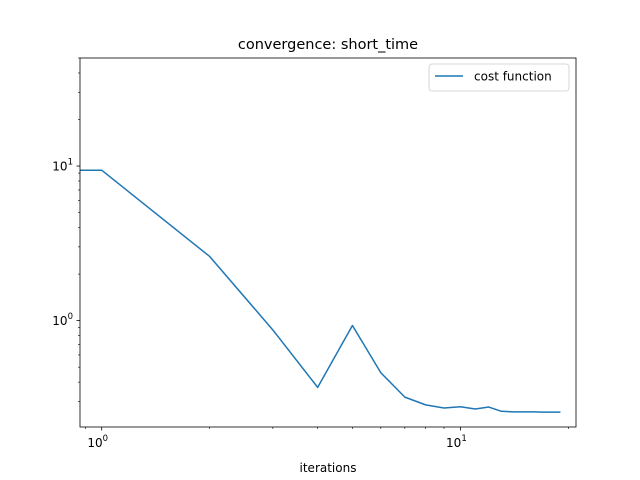 This screenshot has width=640, height=480. I want to click on y-tick-label-exp: 1, so click(70, 163).